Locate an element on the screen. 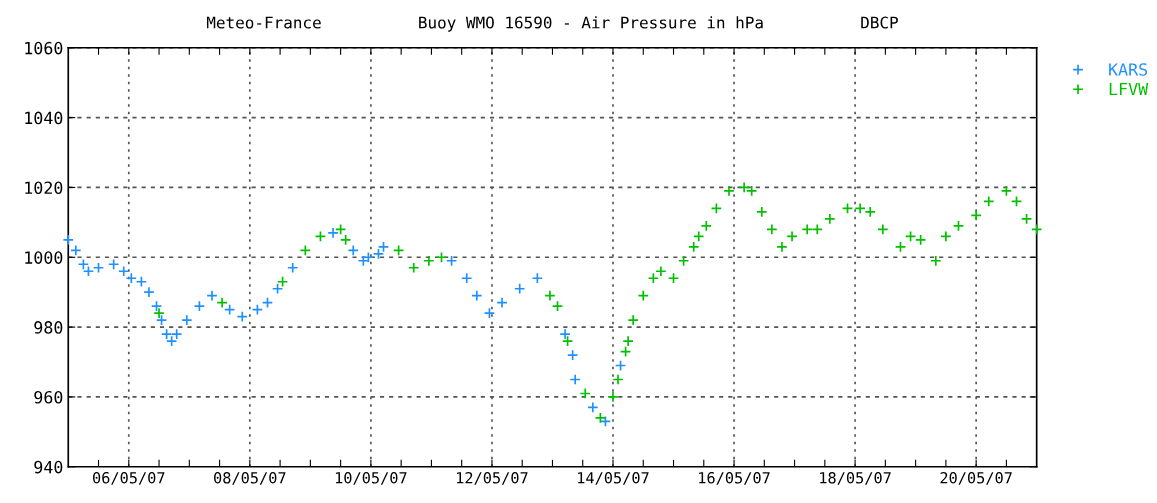 This screenshot has height=503, width=1157. x-tick-label: 18/05/07 is located at coordinates (855, 478).